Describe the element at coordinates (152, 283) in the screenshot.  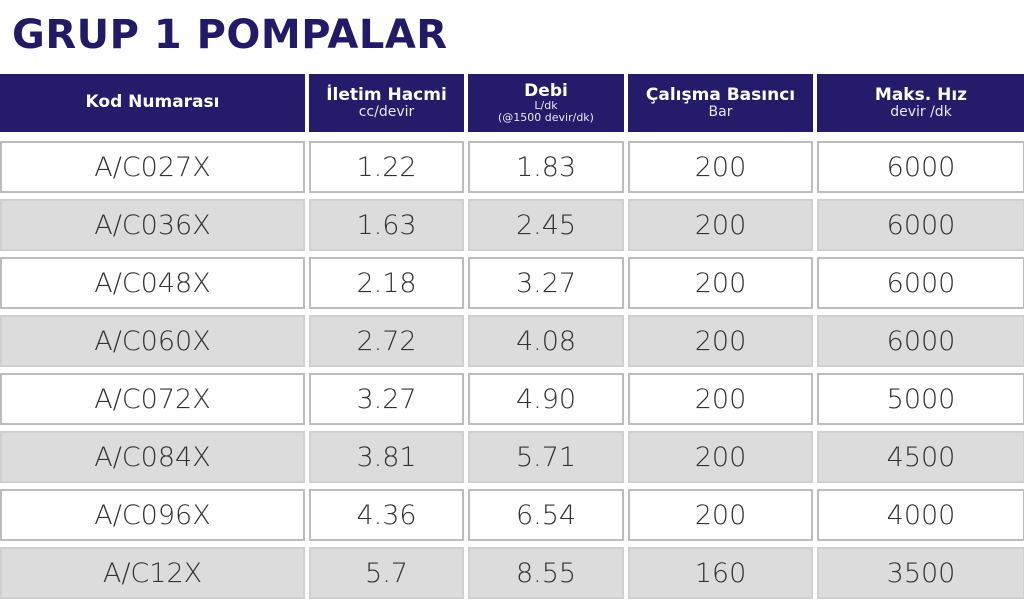
I see `cell-code: A/C048X` at that location.